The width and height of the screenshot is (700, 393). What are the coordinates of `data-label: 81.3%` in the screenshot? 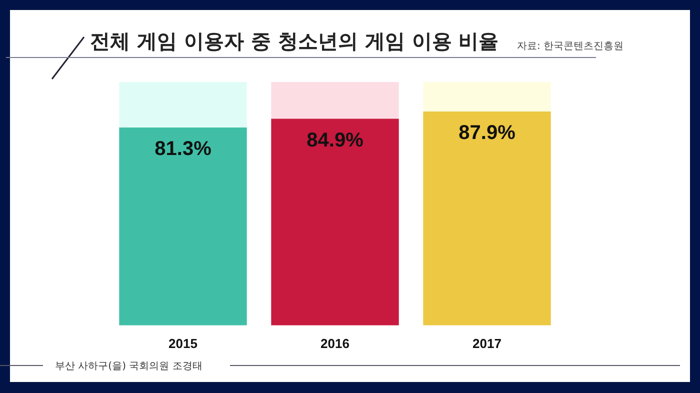 It's located at (183, 149).